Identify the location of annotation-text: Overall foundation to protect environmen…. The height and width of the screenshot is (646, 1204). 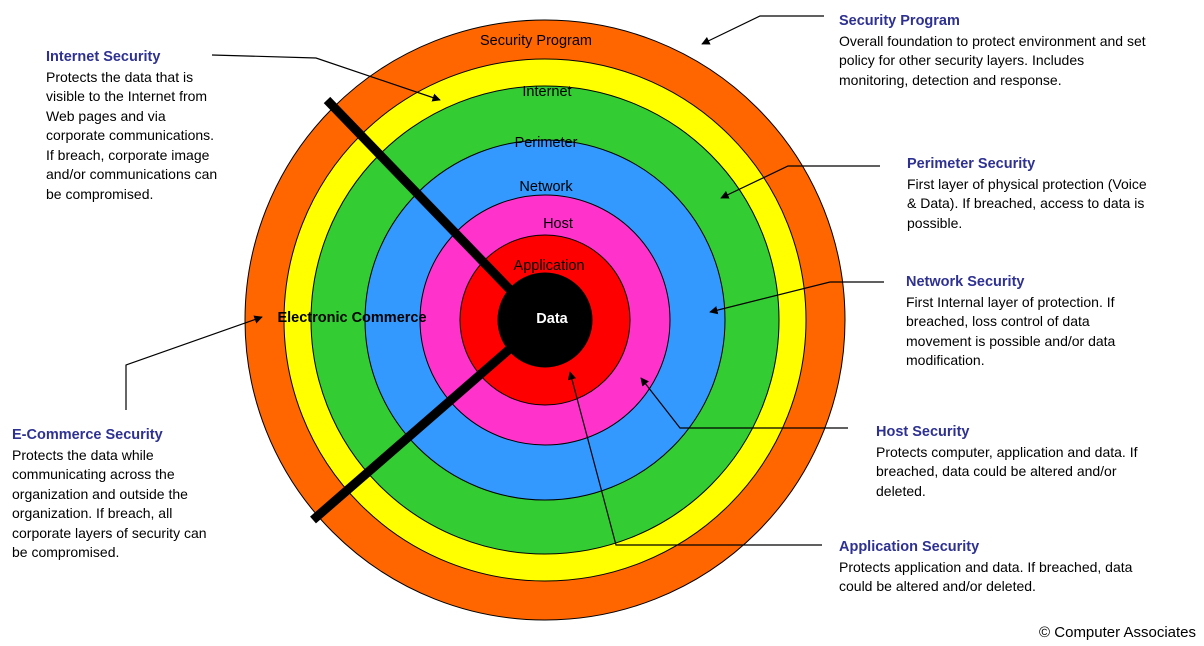
(992, 60).